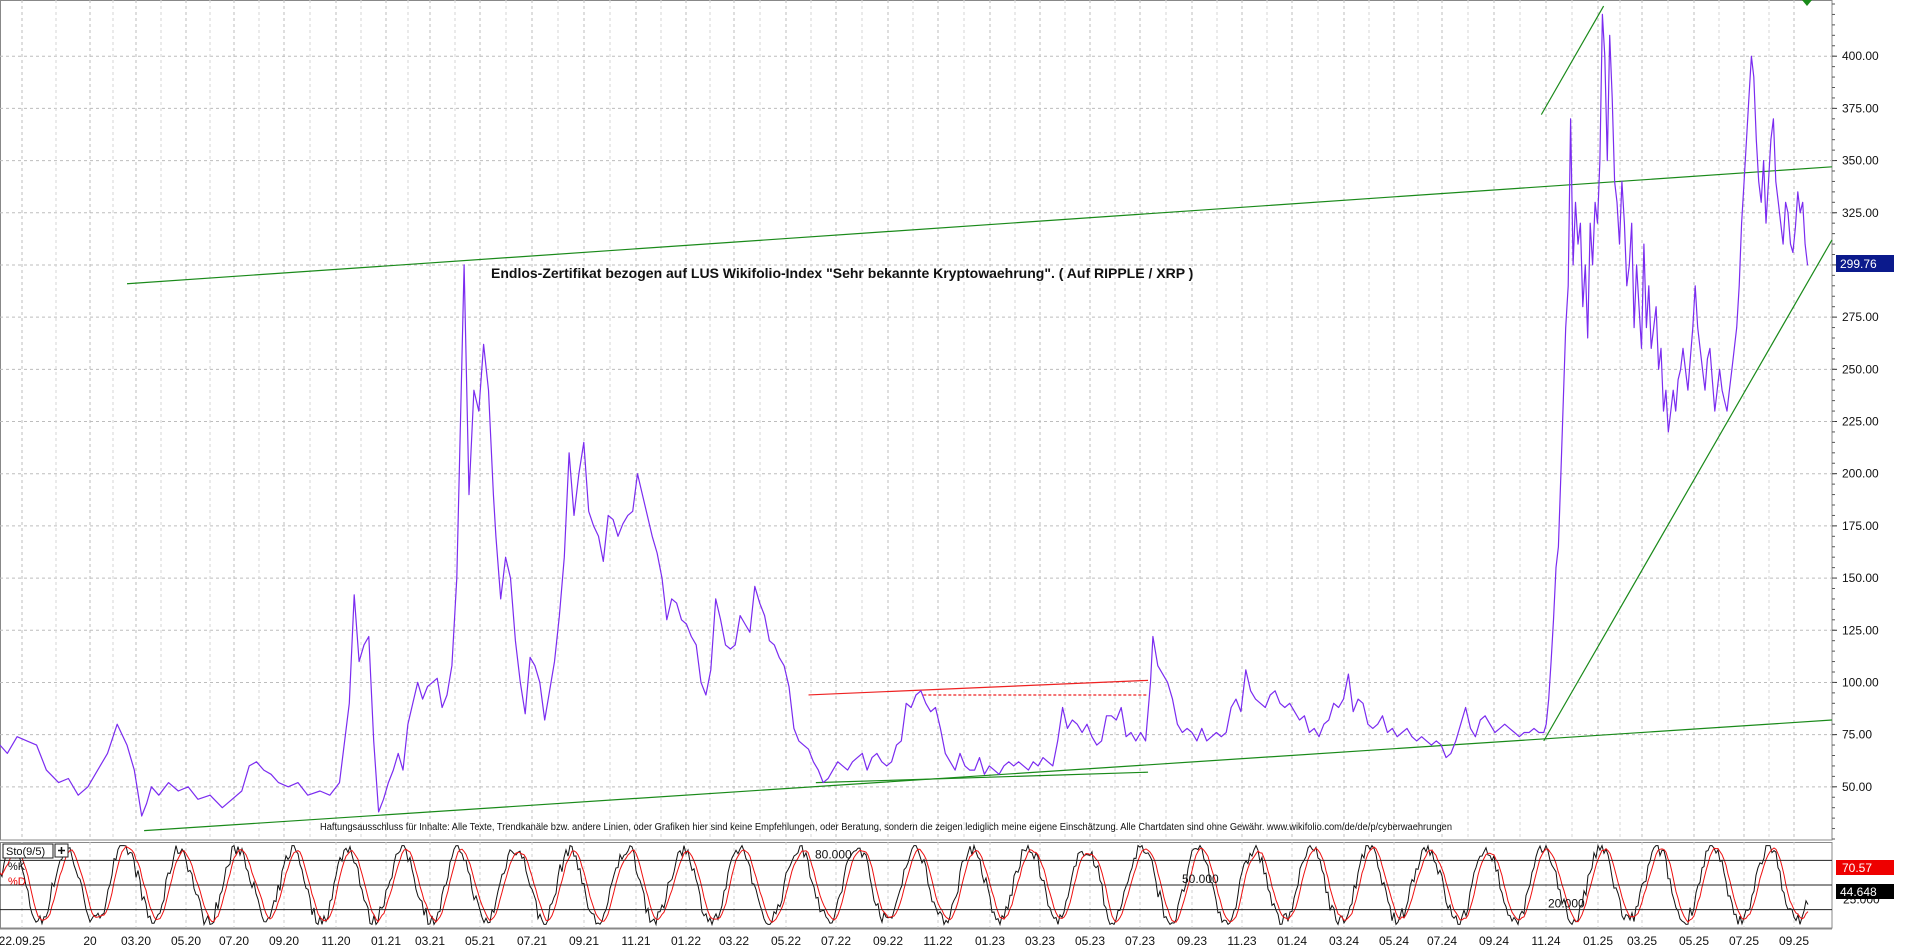  I want to click on x-tick-label: 05.21, so click(480, 941).